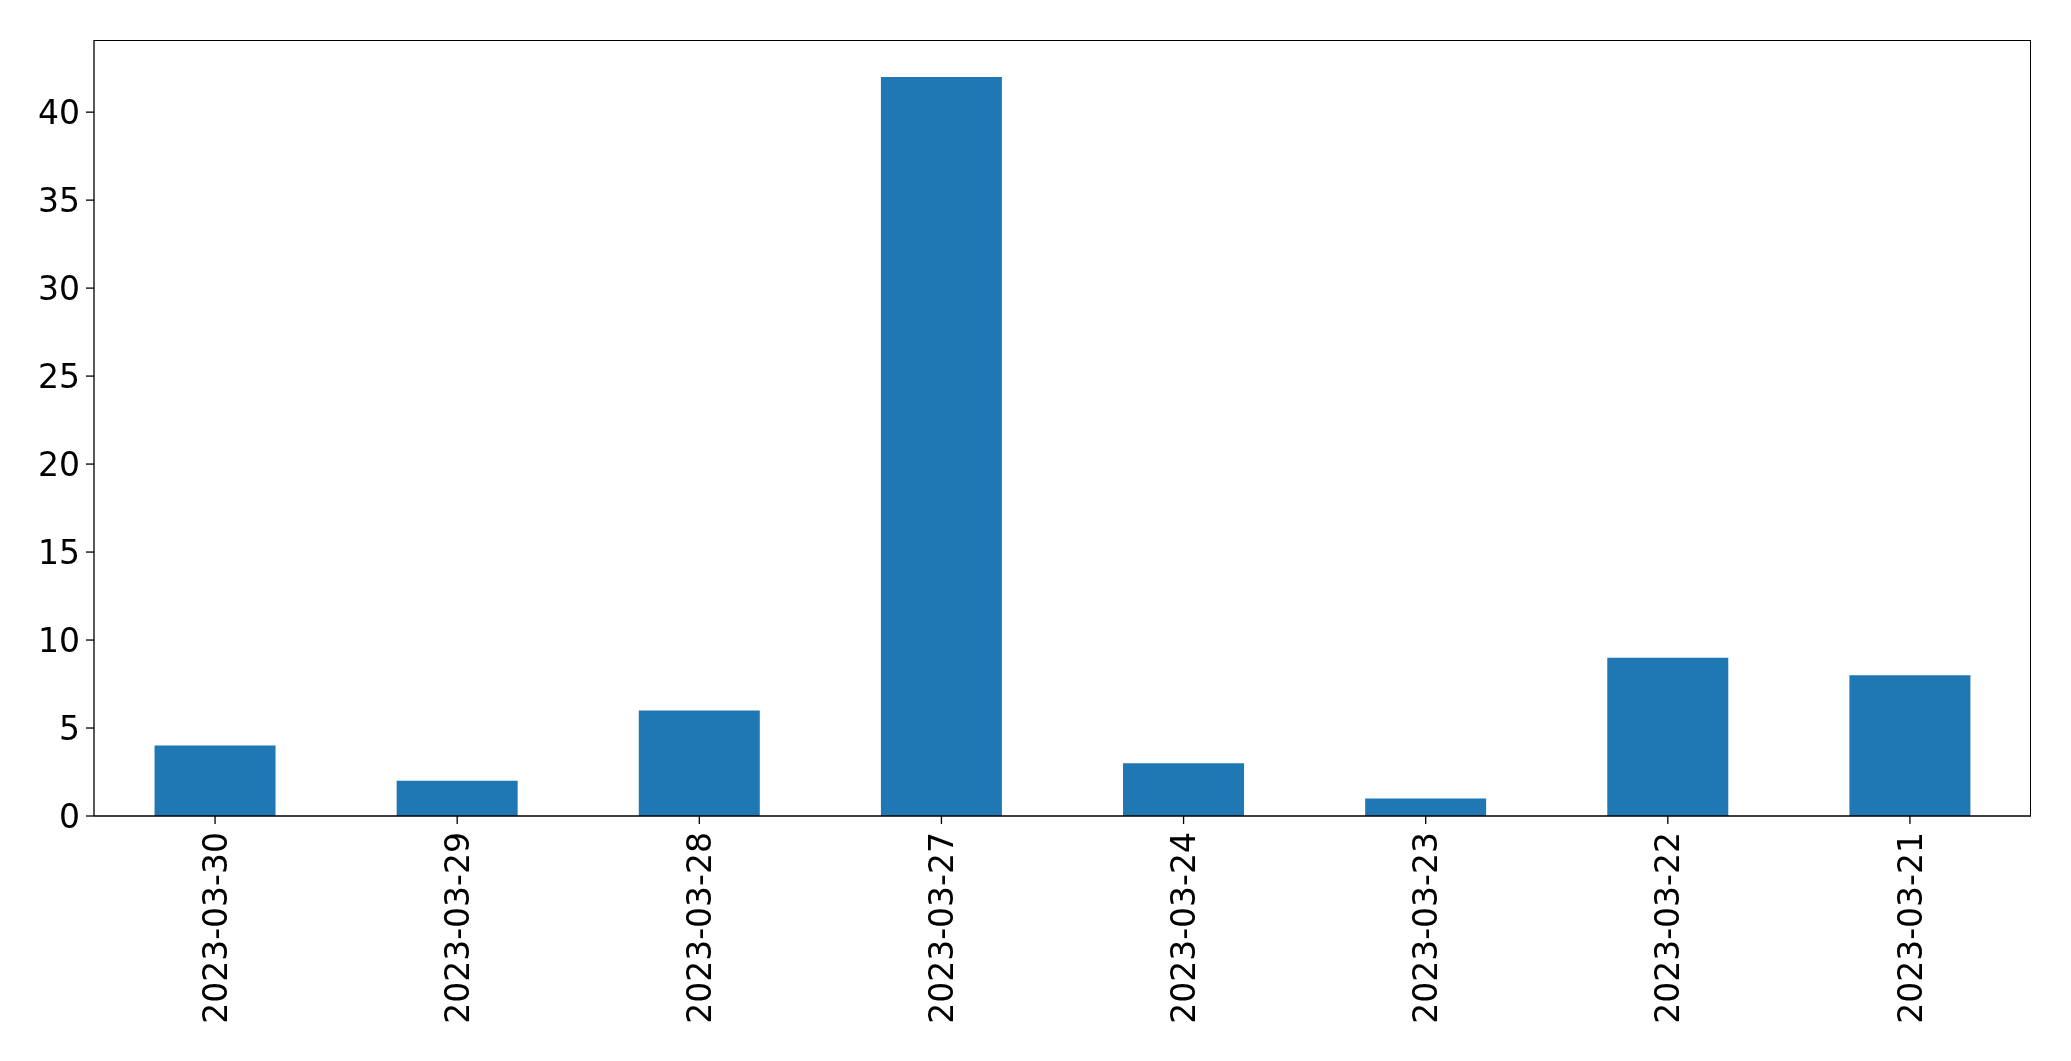  What do you see at coordinates (215, 928) in the screenshot?
I see `x-tick-label: 2023-03-30` at bounding box center [215, 928].